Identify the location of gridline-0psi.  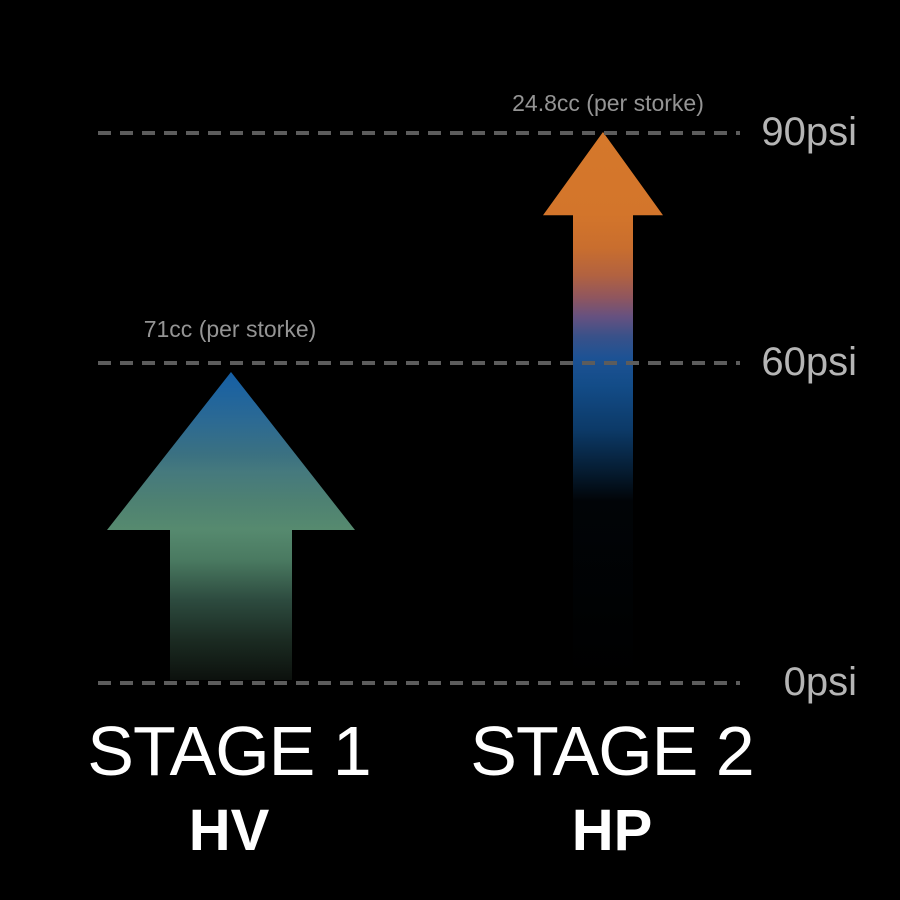
(419, 683).